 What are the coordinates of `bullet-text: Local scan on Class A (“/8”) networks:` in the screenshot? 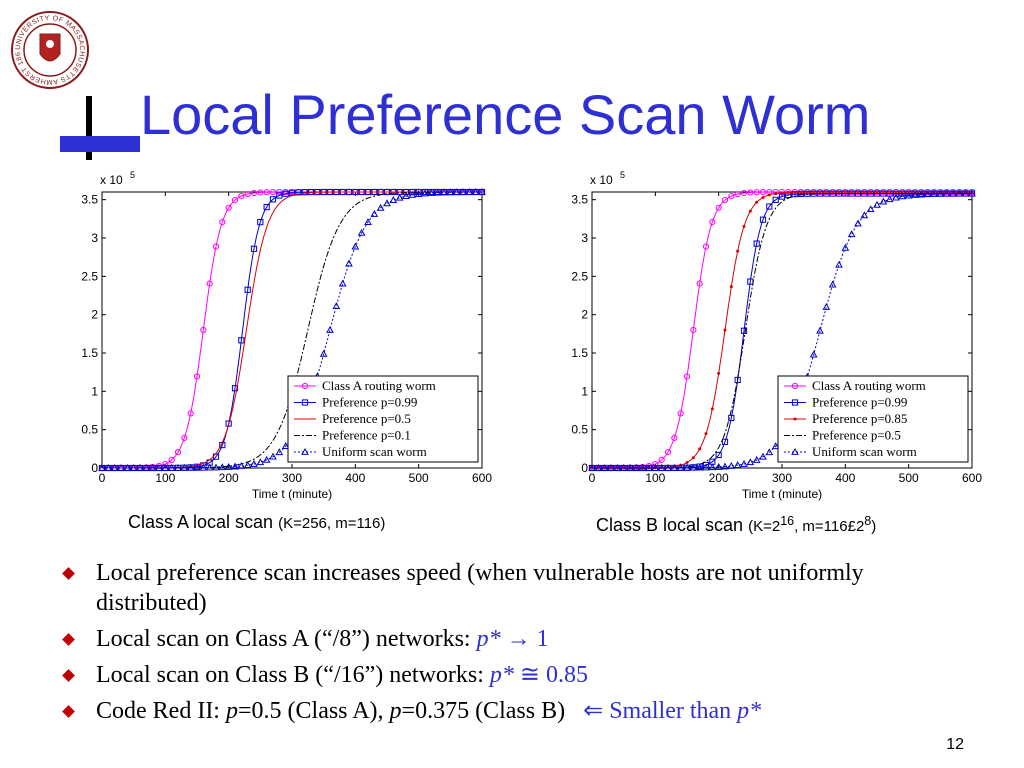 It's located at (286, 639).